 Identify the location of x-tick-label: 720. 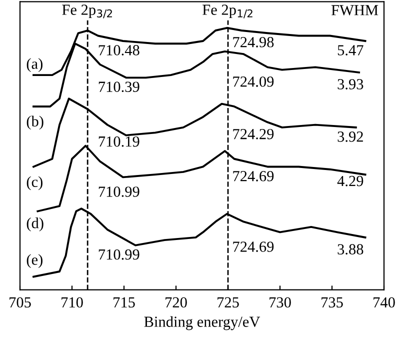
(176, 302).